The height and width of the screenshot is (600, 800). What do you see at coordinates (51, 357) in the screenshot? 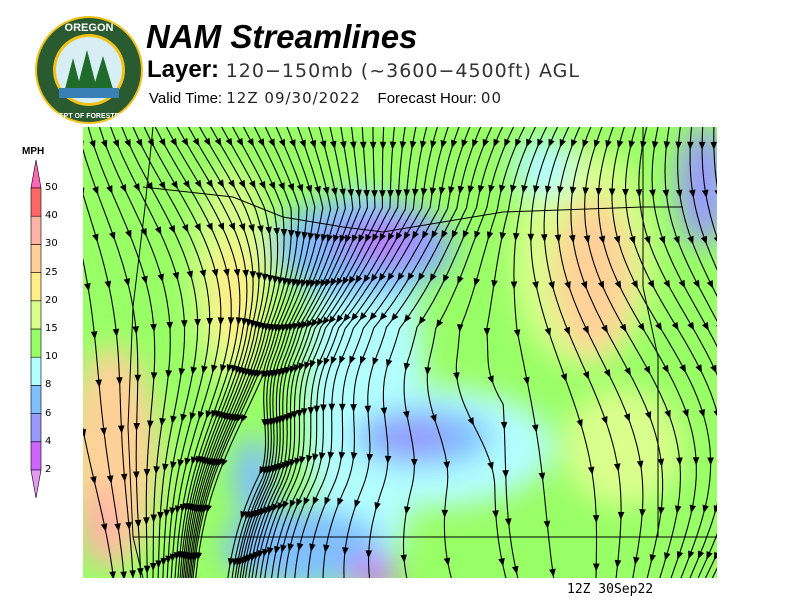
I see `colorbar-tick-label: 10` at bounding box center [51, 357].